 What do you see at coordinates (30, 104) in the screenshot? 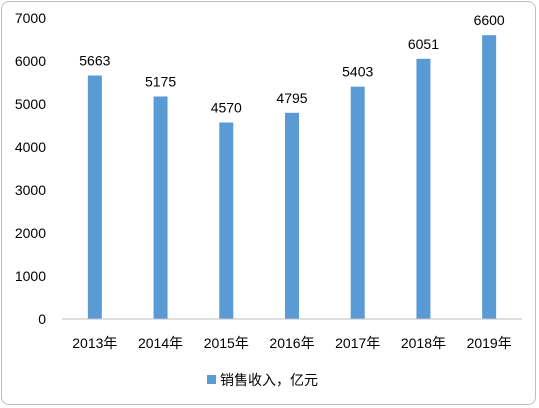
I see `y-tick-label: 5000` at bounding box center [30, 104].